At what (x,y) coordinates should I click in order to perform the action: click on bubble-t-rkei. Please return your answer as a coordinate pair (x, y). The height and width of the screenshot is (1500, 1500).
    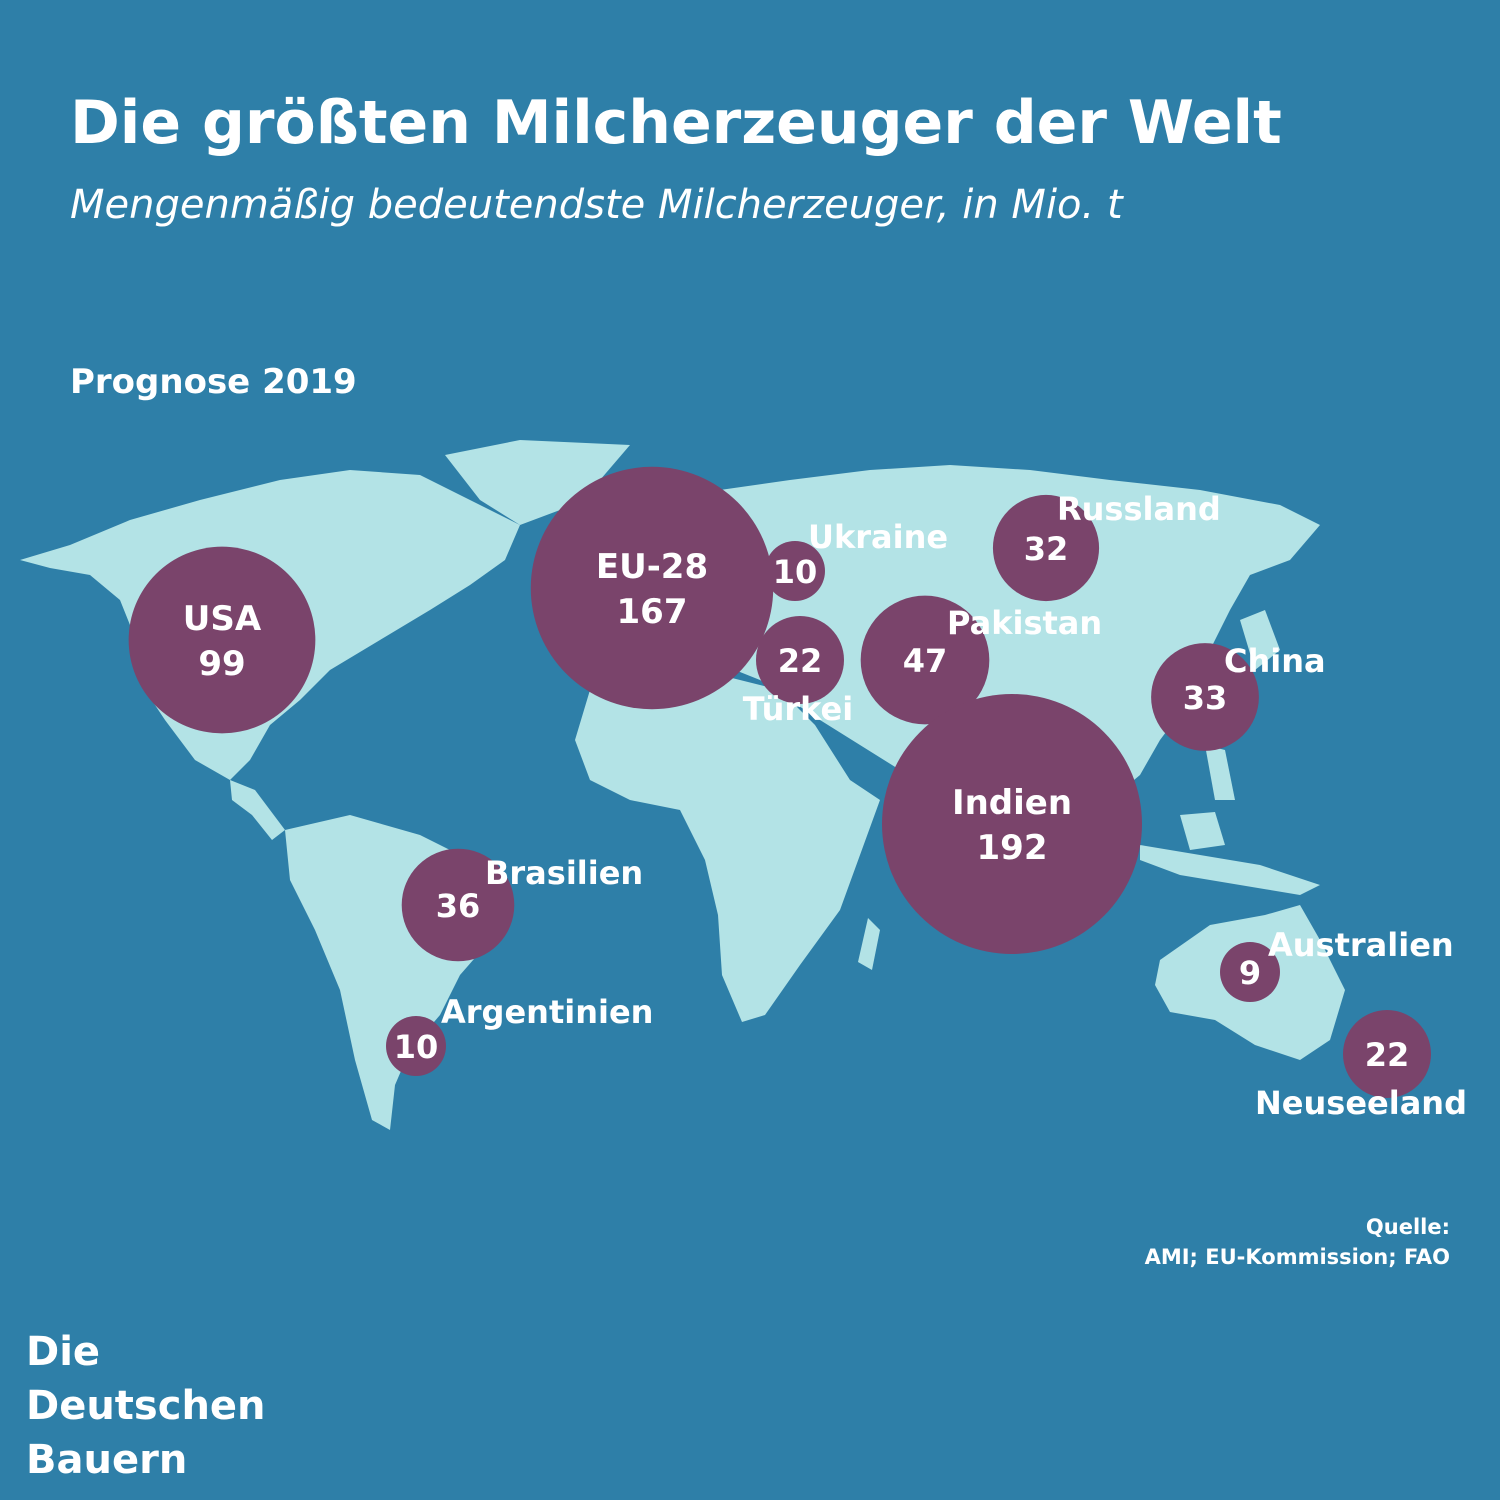
    Looking at the image, I should click on (800, 660).